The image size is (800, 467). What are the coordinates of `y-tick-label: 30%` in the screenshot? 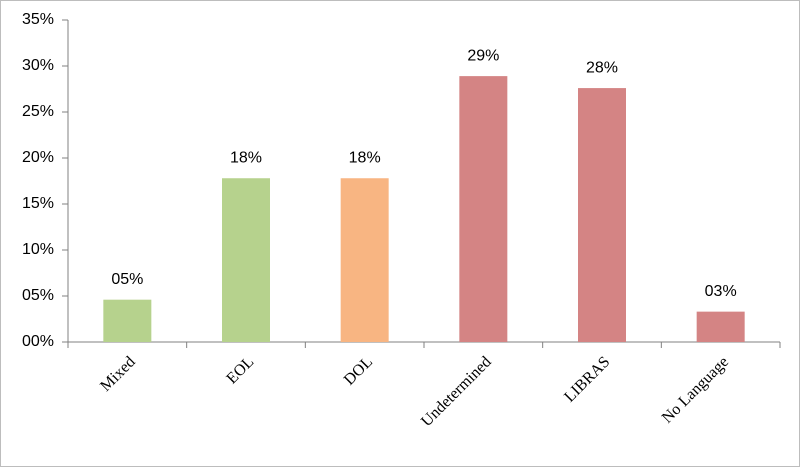 It's located at (38, 65).